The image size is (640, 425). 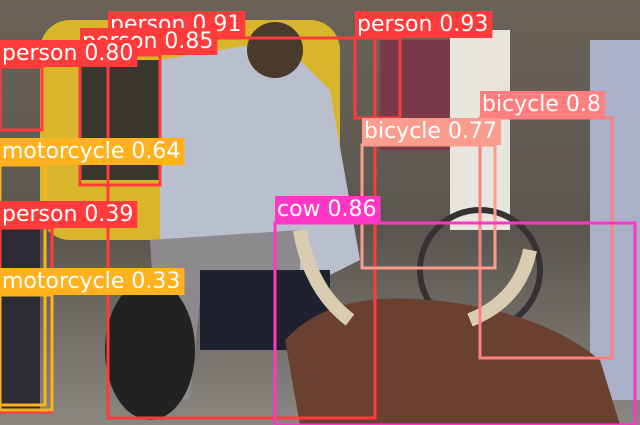 I want to click on wheel, so click(x=150, y=350).